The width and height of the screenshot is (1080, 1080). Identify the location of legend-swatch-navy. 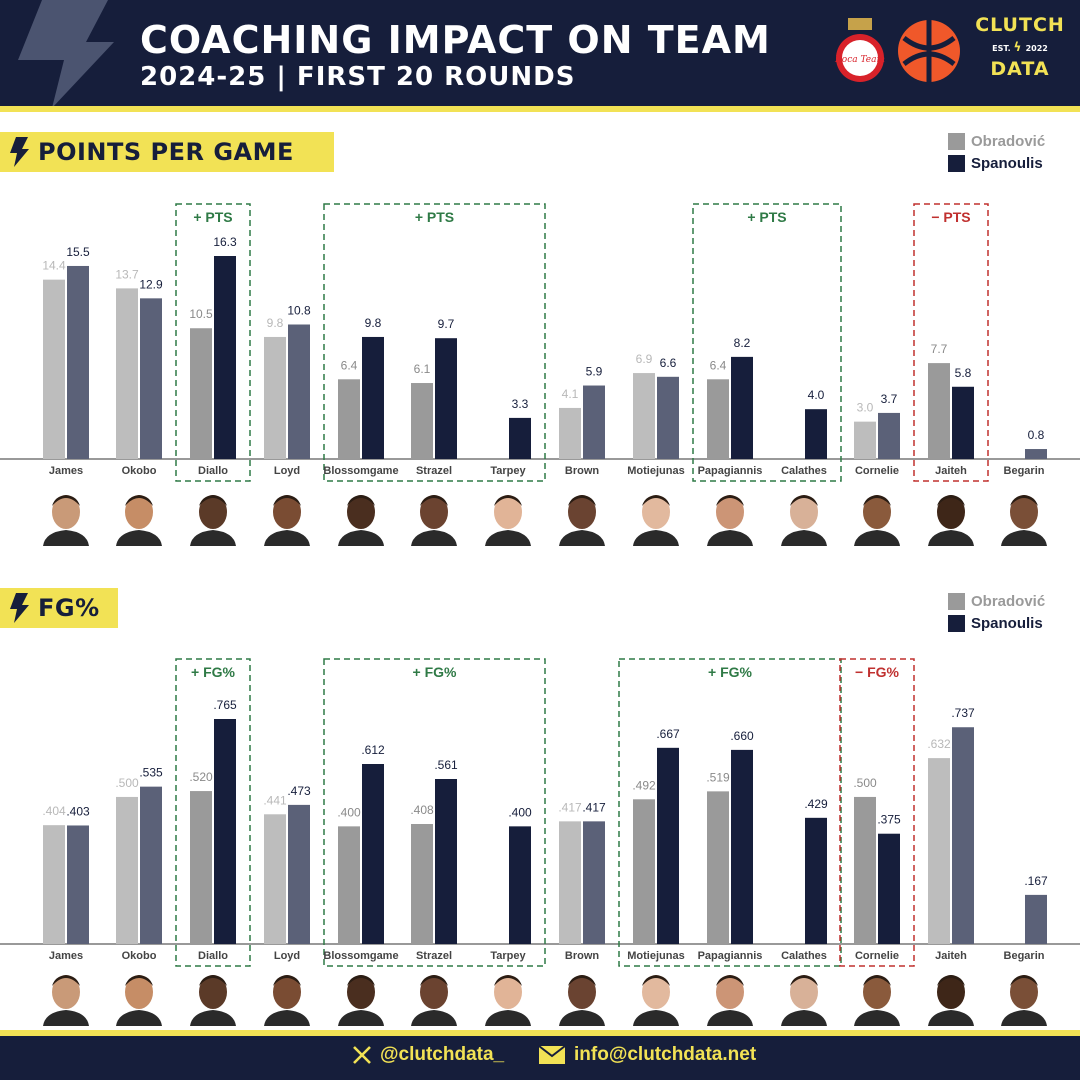
(956, 163).